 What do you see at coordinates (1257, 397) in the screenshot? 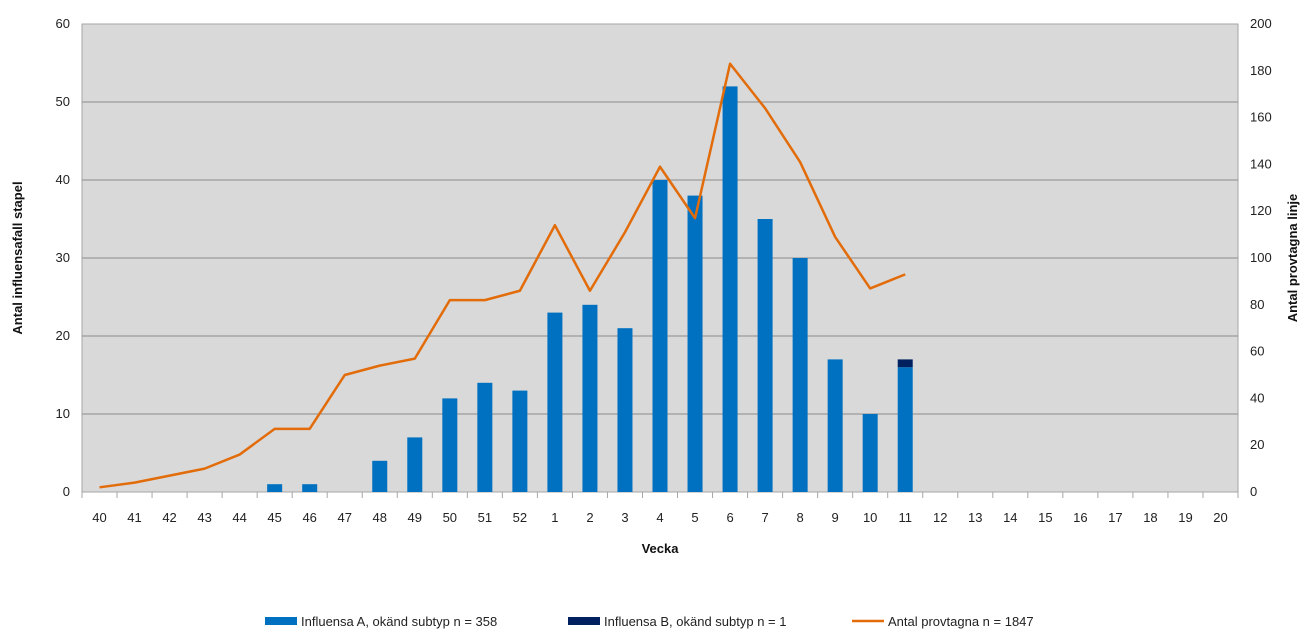
I see `right-tick-label: 40` at bounding box center [1257, 397].